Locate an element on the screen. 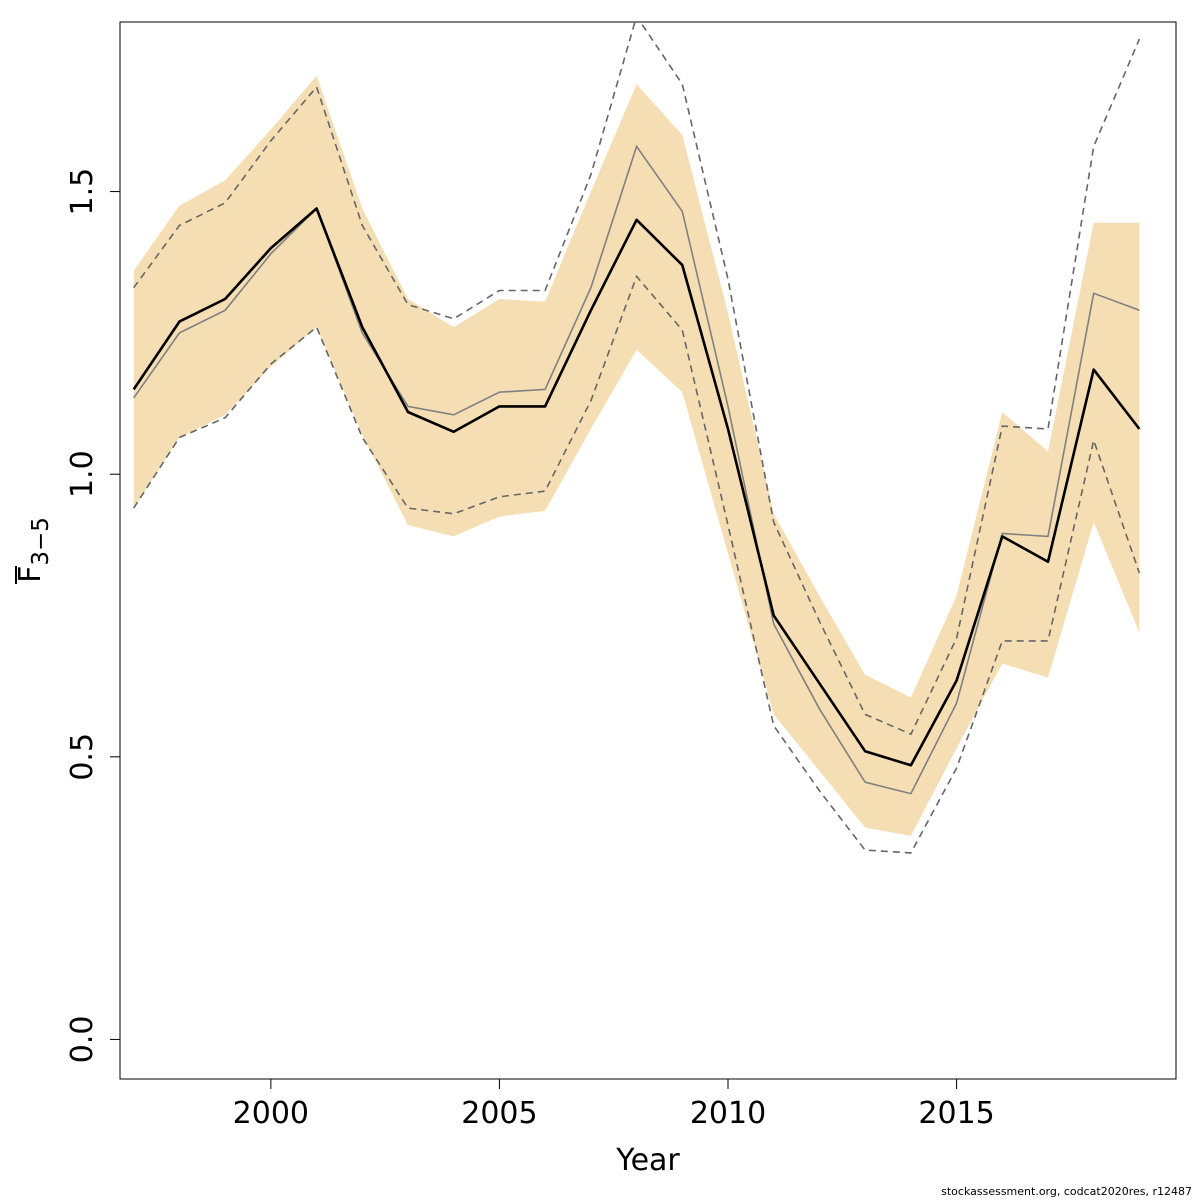 Image resolution: width=1200 pixels, height=1200 pixels. y-axis-title-base: F is located at coordinates (30, 574).